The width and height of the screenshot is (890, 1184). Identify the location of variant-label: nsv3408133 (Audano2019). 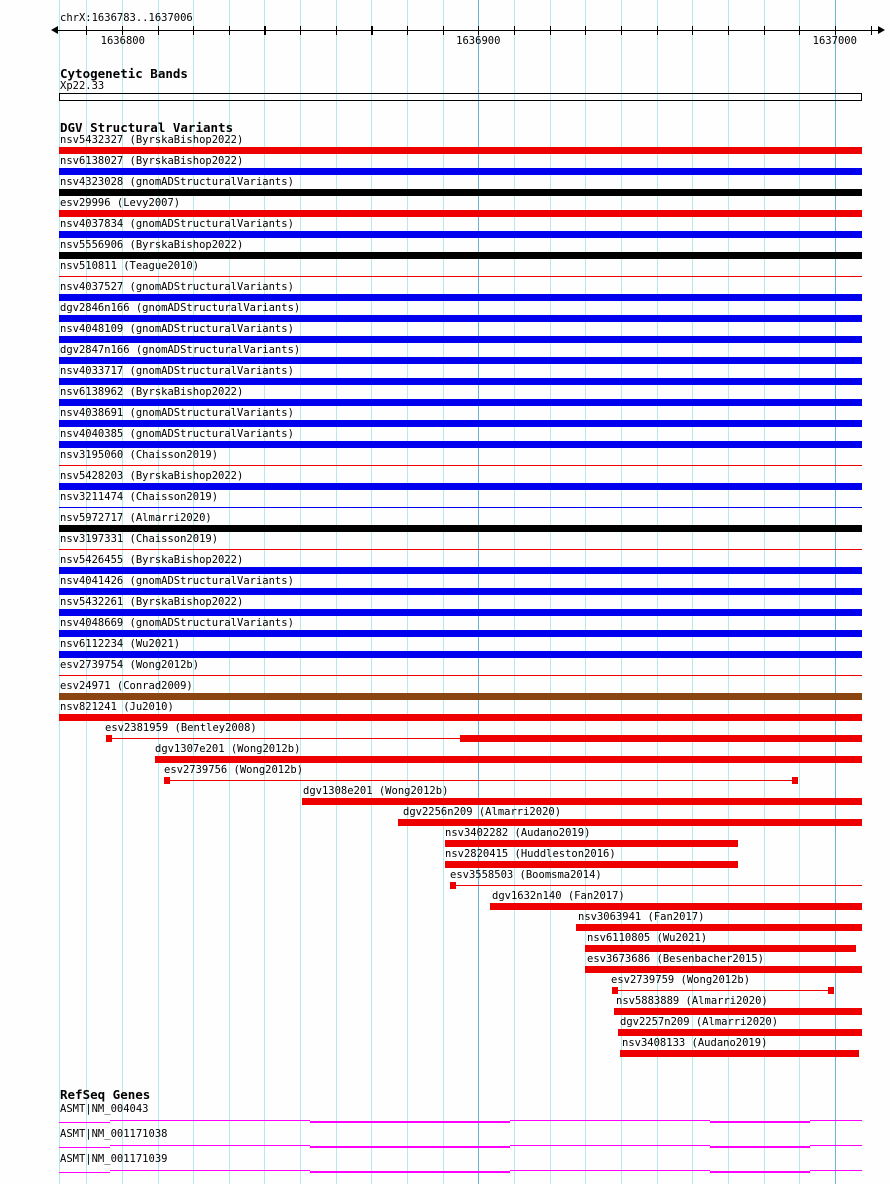
(695, 1043).